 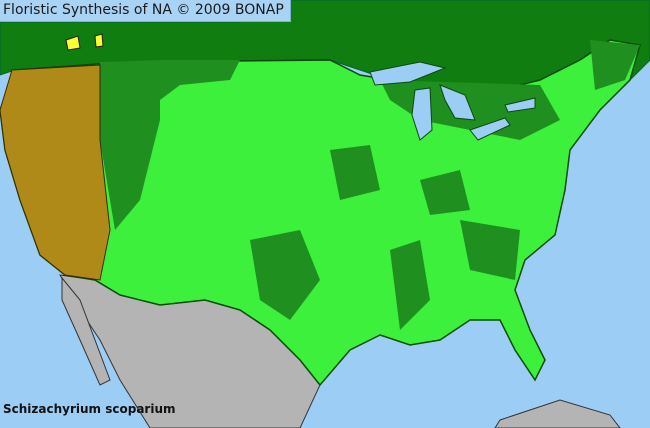 What do you see at coordinates (84, 42) in the screenshot?
I see `rare-occurrence` at bounding box center [84, 42].